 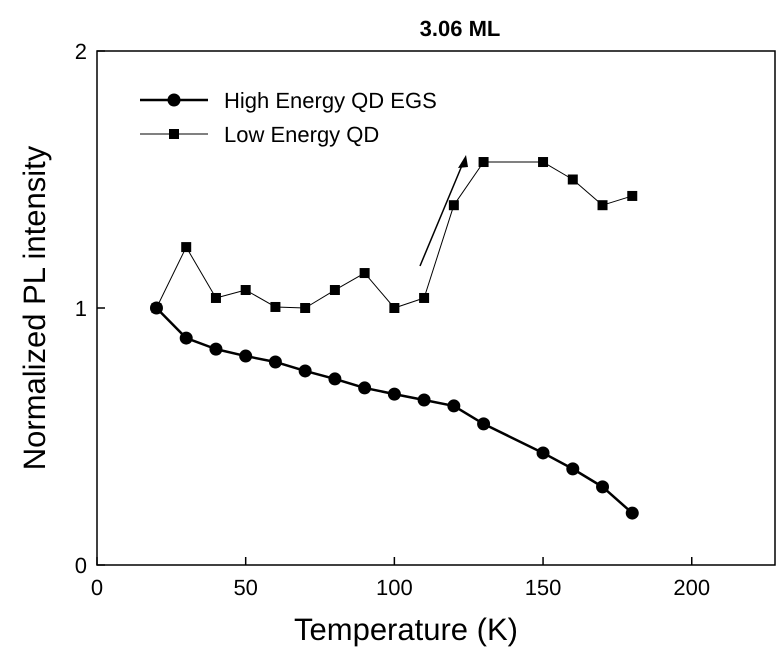 What do you see at coordinates (80, 51) in the screenshot?
I see `y-tick-label: 2` at bounding box center [80, 51].